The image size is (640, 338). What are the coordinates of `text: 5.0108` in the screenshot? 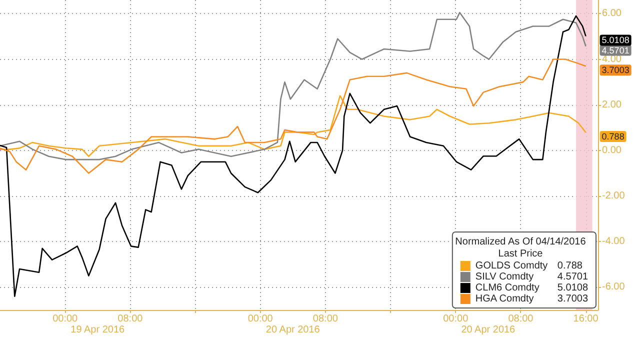 It's located at (572, 288).